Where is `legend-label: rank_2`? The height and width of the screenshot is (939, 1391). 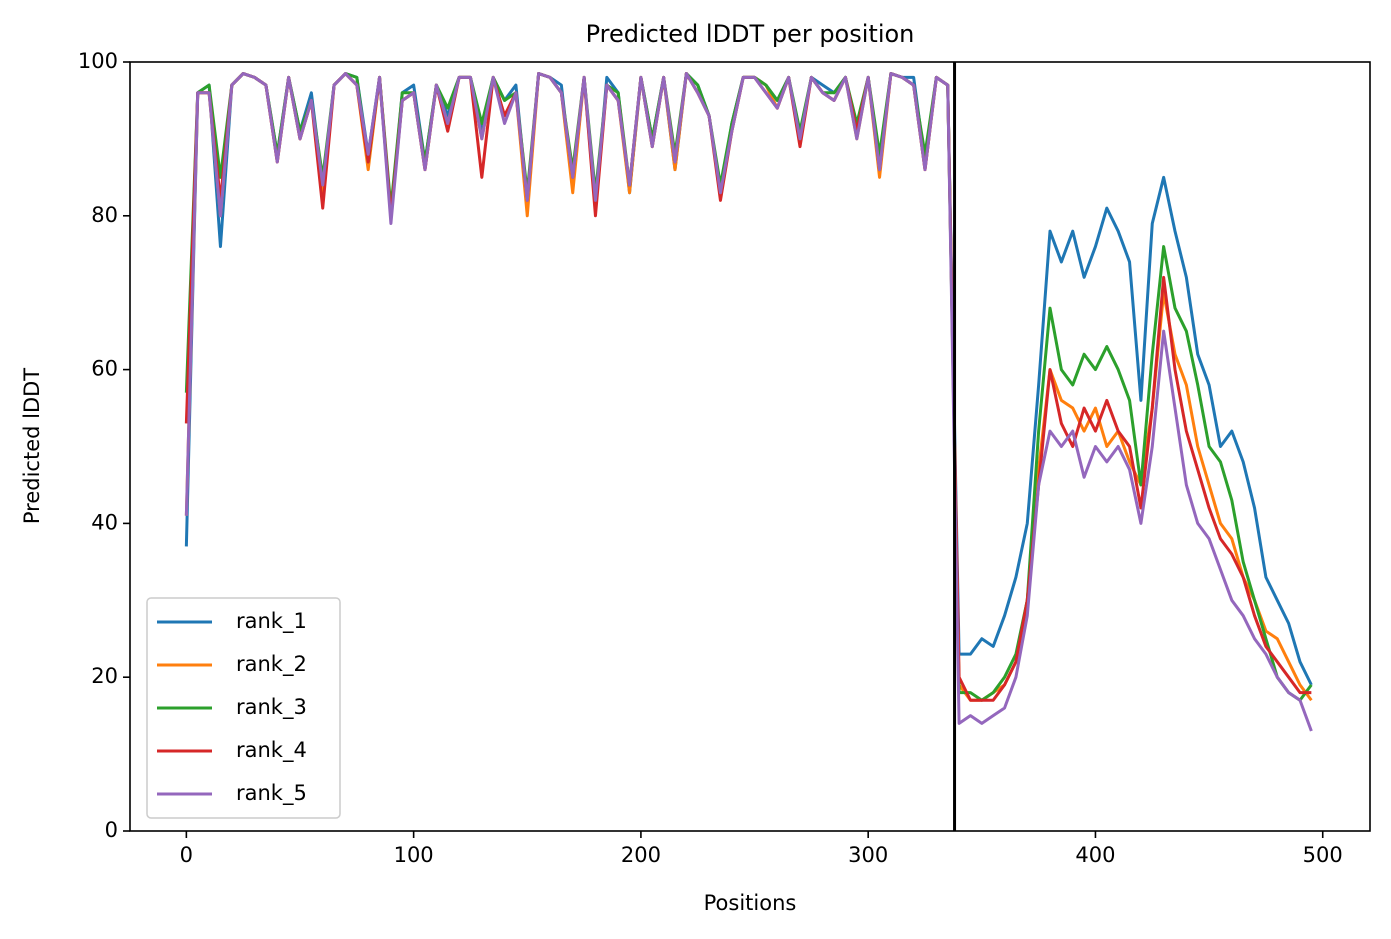 legend-label: rank_2 is located at coordinates (271, 664).